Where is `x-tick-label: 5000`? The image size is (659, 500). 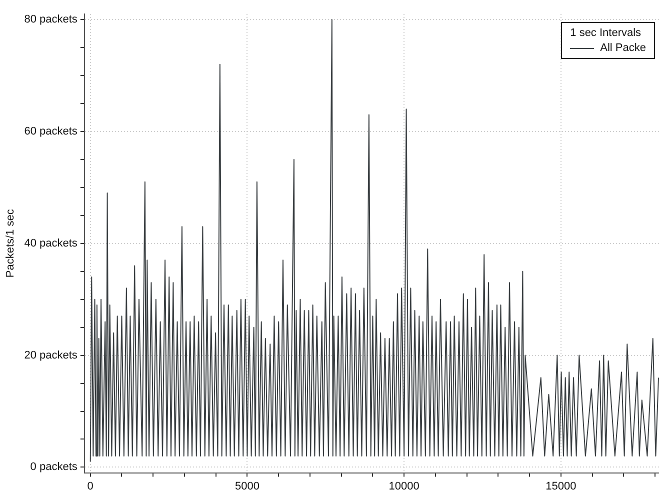 x-tick-label: 5000 is located at coordinates (247, 486).